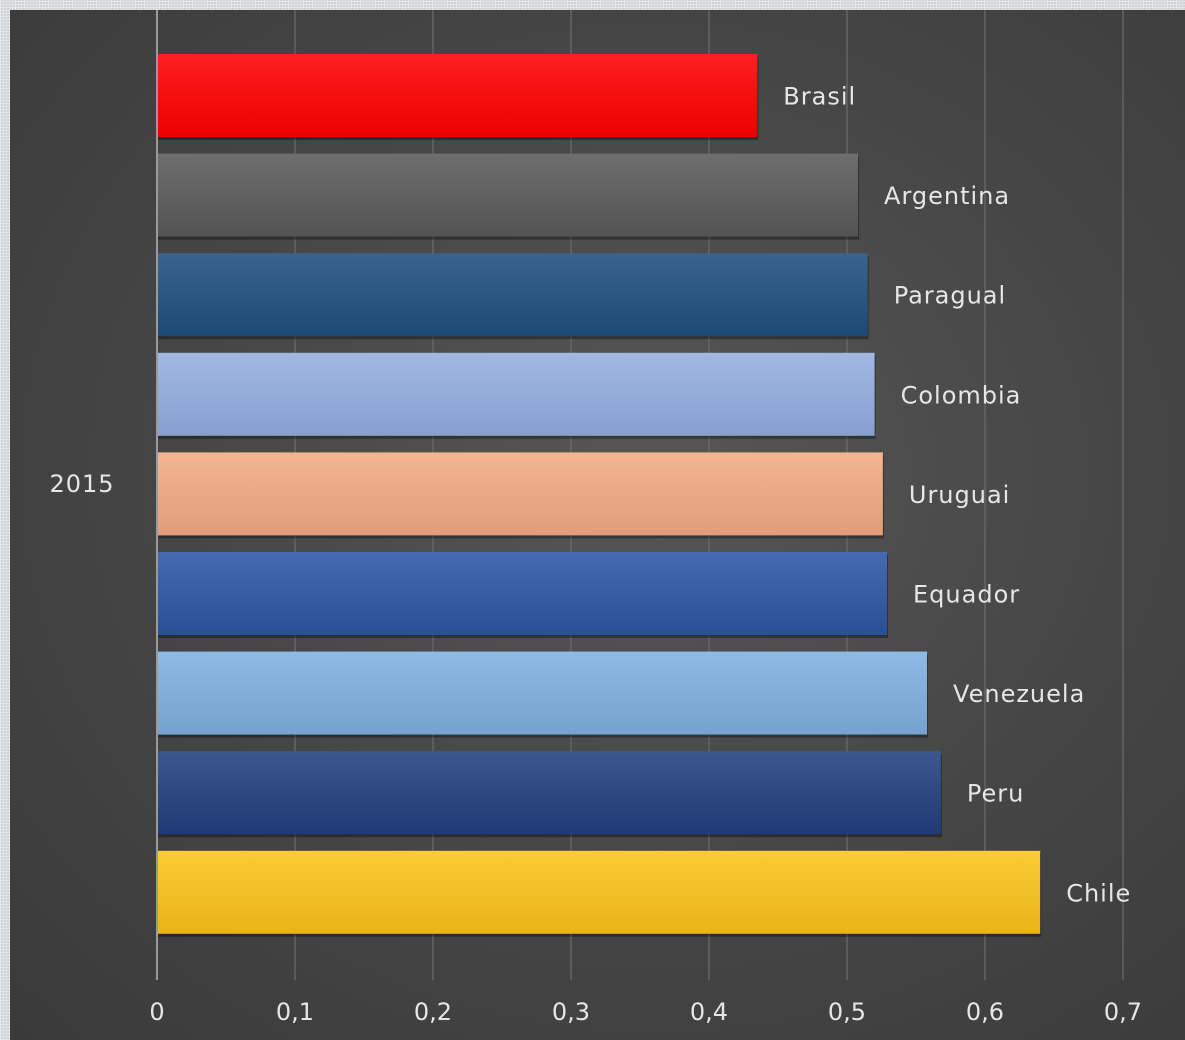 This screenshot has height=1040, width=1185. I want to click on bar-label-argentina: Argentina, so click(947, 196).